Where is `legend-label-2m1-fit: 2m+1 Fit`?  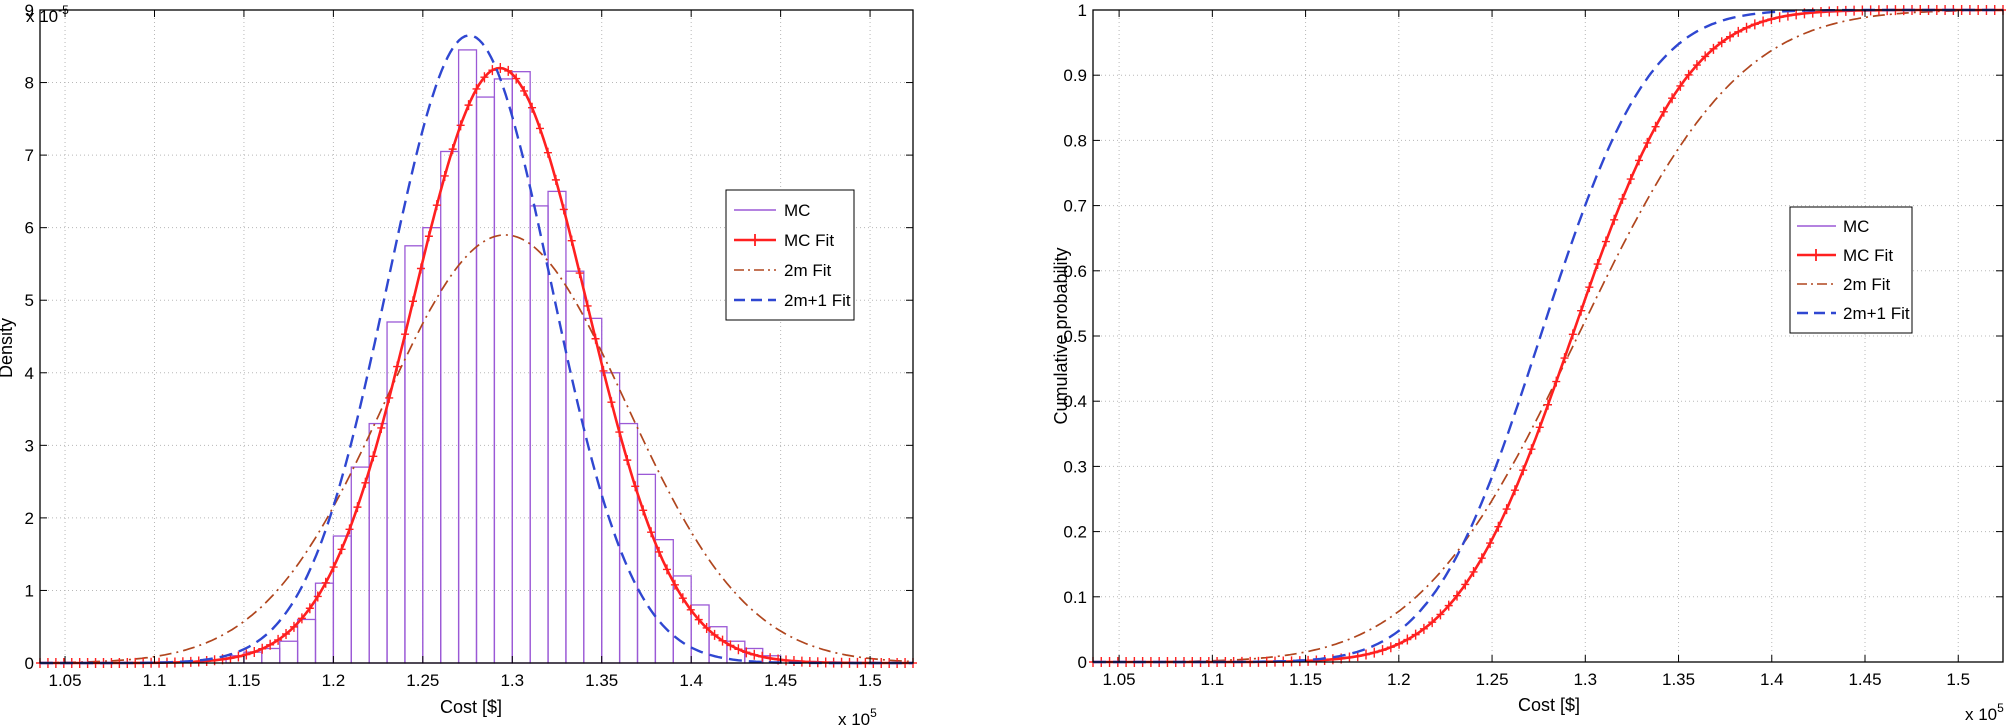 legend-label-2m1-fit: 2m+1 Fit is located at coordinates (1876, 313).